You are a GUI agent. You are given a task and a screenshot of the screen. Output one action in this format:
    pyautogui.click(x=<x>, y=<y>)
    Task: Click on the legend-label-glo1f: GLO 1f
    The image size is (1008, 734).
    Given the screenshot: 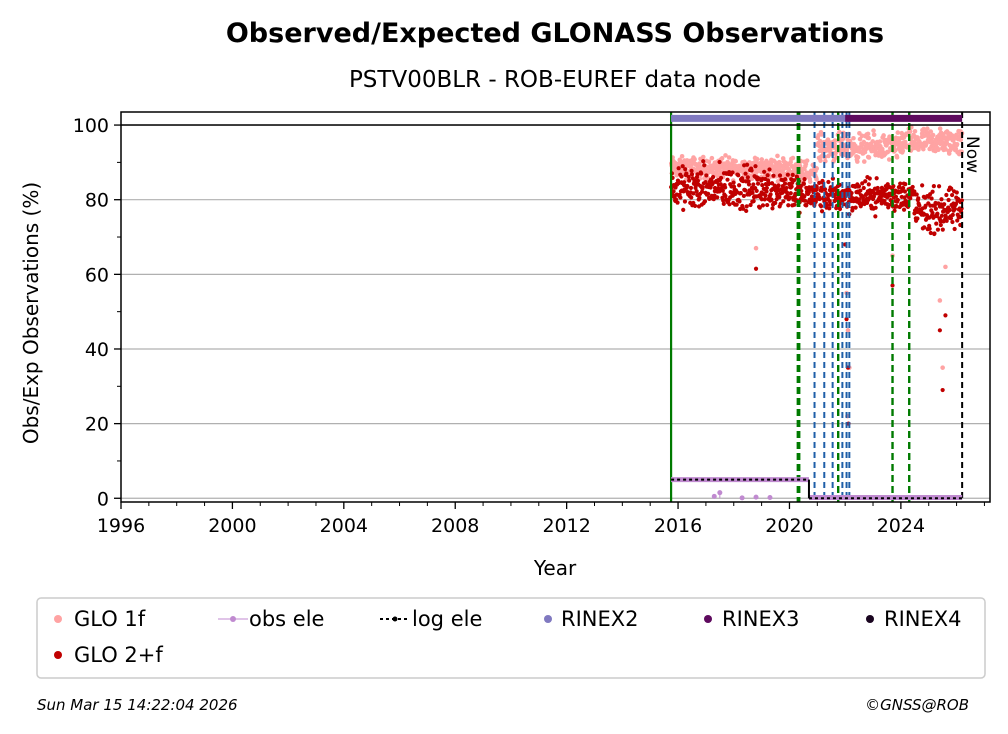 What is the action you would take?
    pyautogui.click(x=110, y=619)
    